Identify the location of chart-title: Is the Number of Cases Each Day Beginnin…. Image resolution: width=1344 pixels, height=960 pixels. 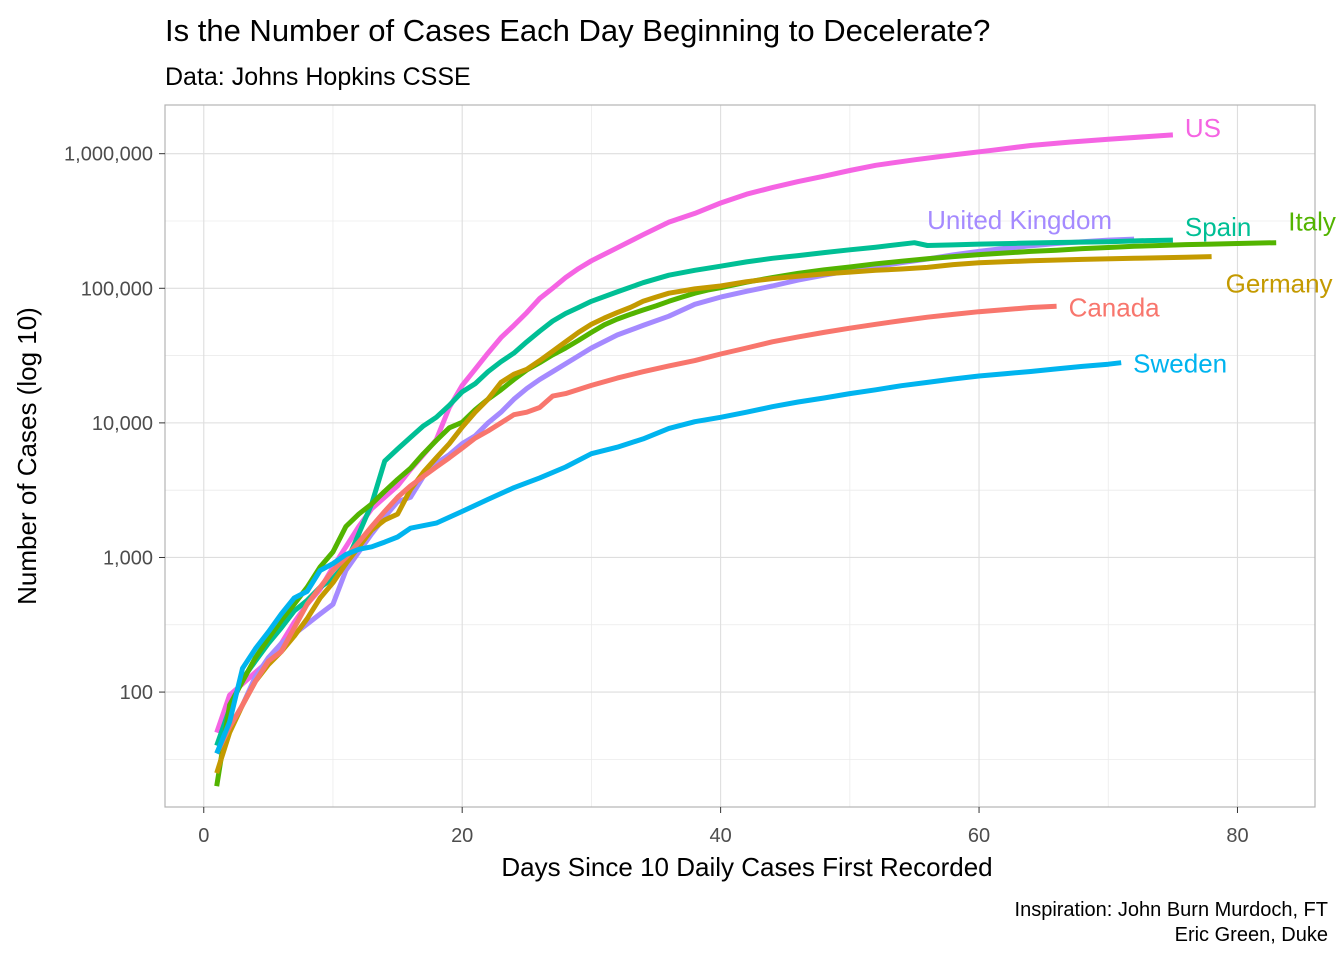
(577, 30).